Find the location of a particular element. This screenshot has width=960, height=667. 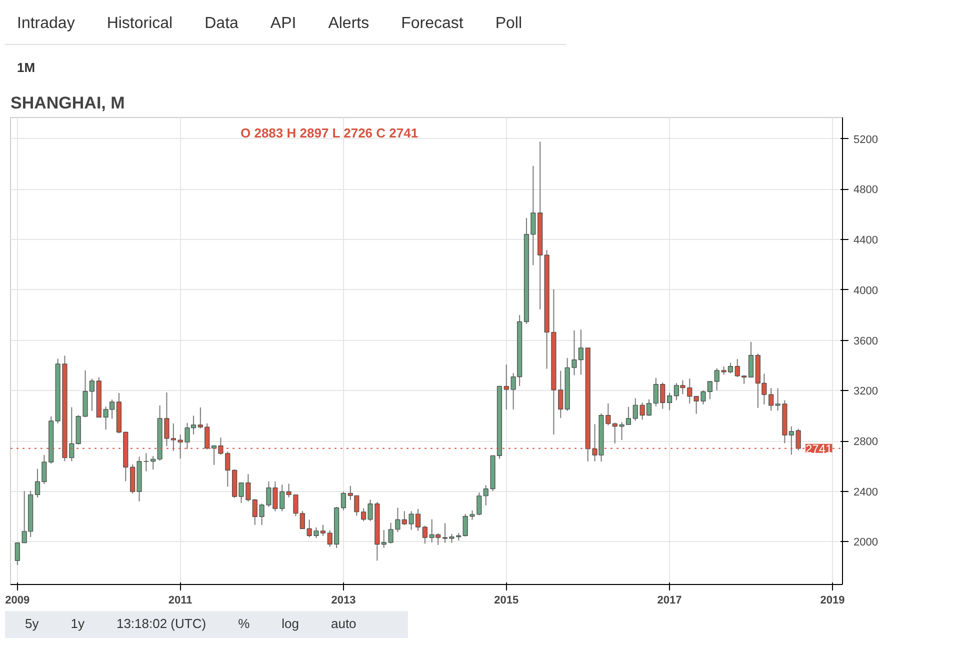

x-tick-label: 2017 is located at coordinates (669, 600).